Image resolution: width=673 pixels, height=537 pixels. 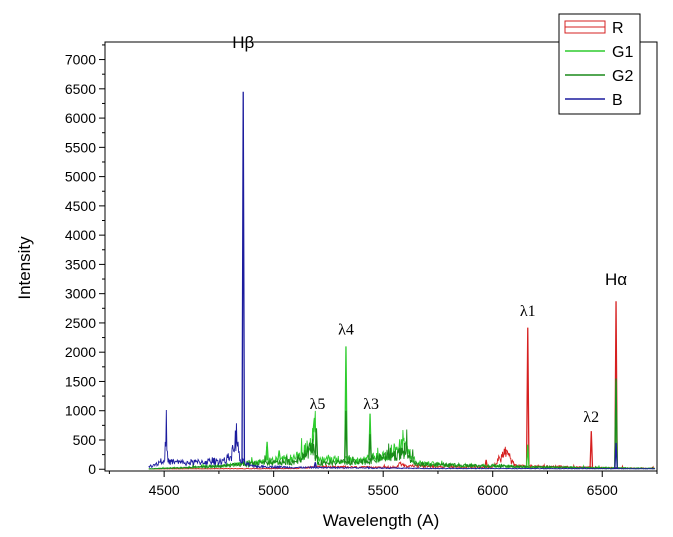 What do you see at coordinates (617, 100) in the screenshot?
I see `legend-label: B` at bounding box center [617, 100].